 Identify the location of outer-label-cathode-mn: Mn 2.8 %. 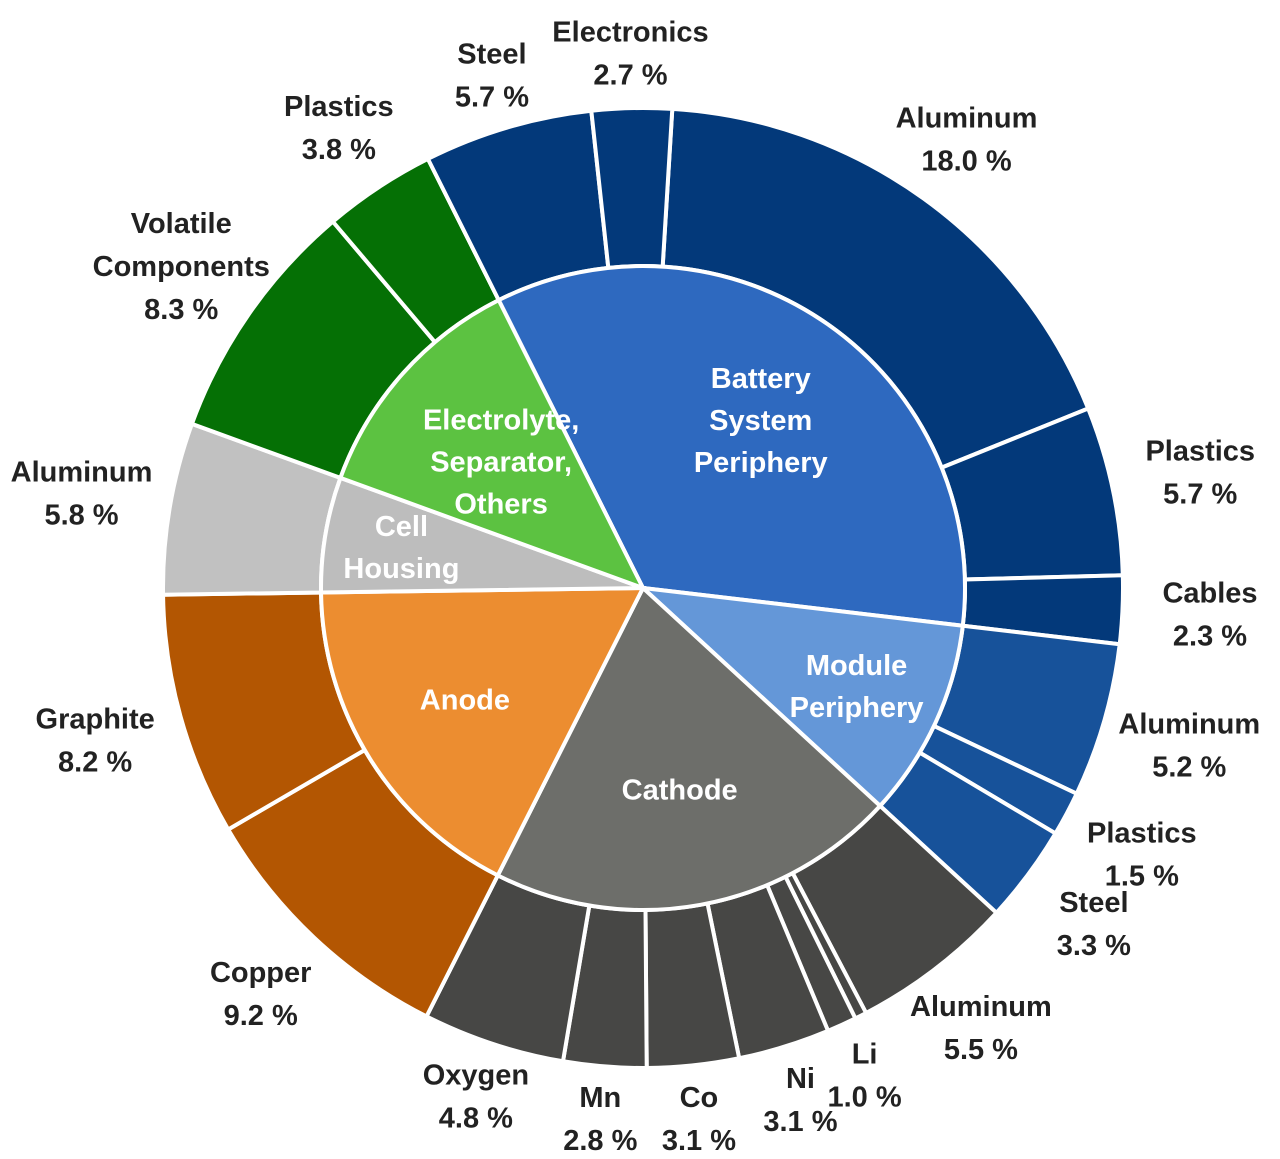
(600, 1119).